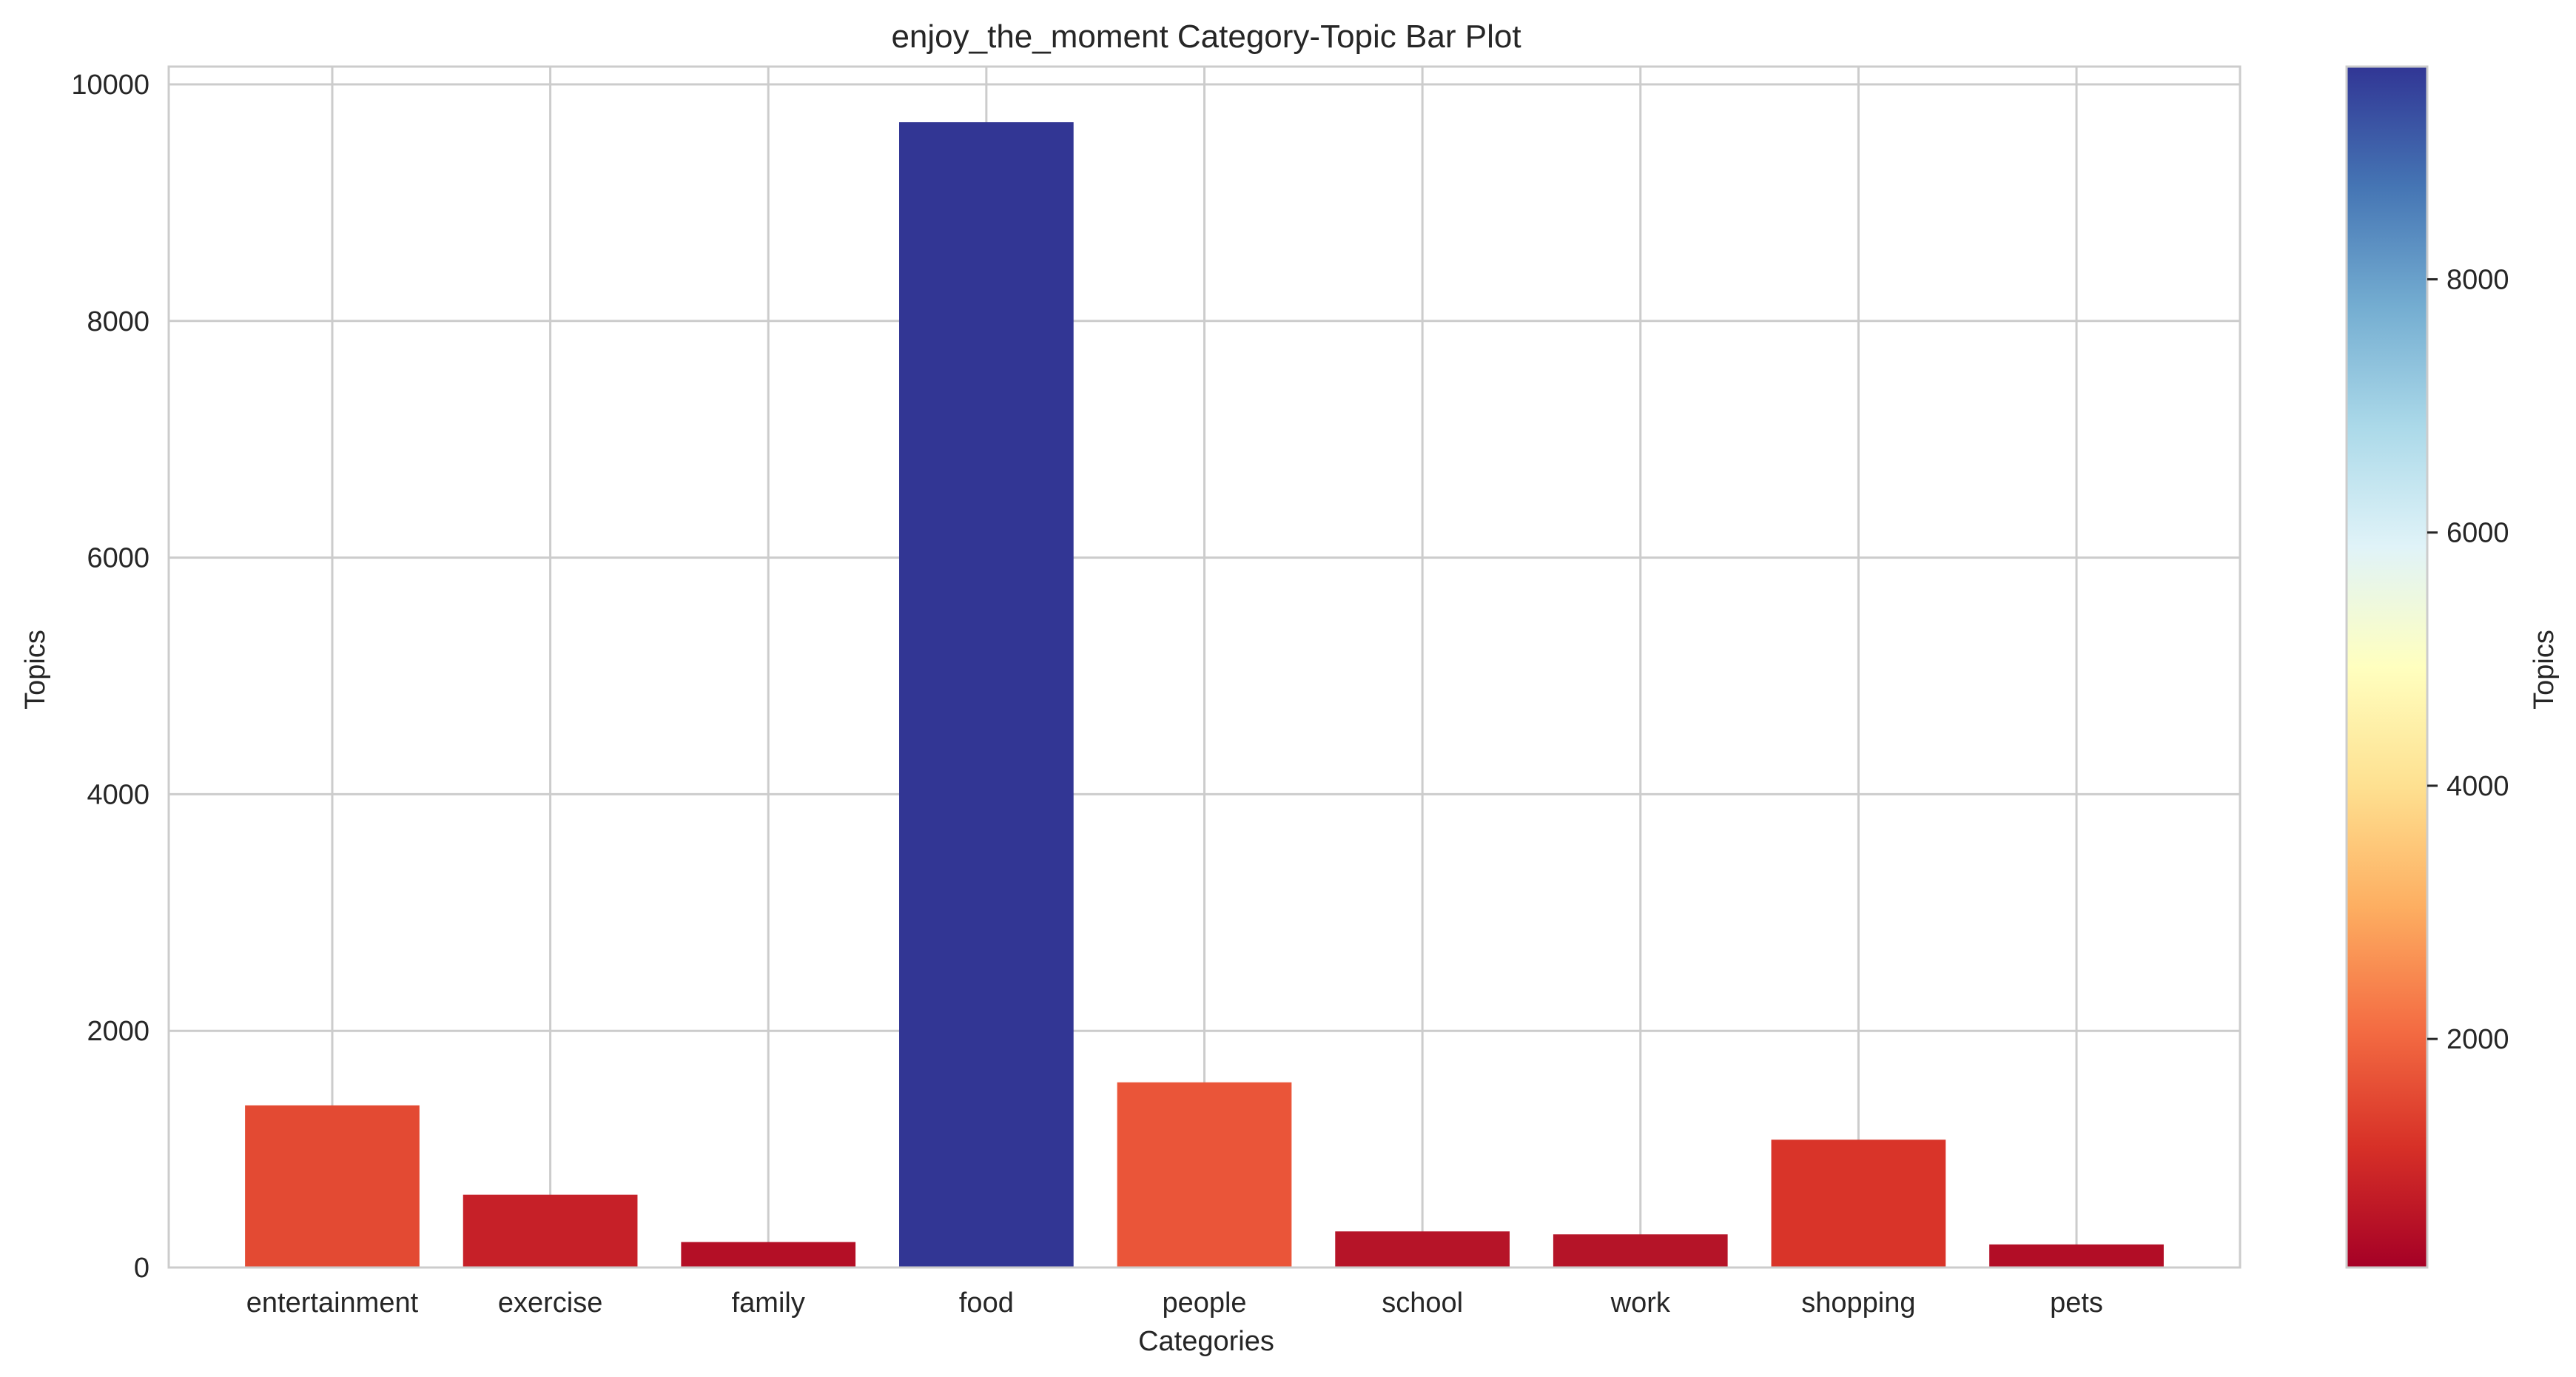 The image size is (2576, 1377). What do you see at coordinates (332, 1303) in the screenshot?
I see `x-tick-label: entertainment` at bounding box center [332, 1303].